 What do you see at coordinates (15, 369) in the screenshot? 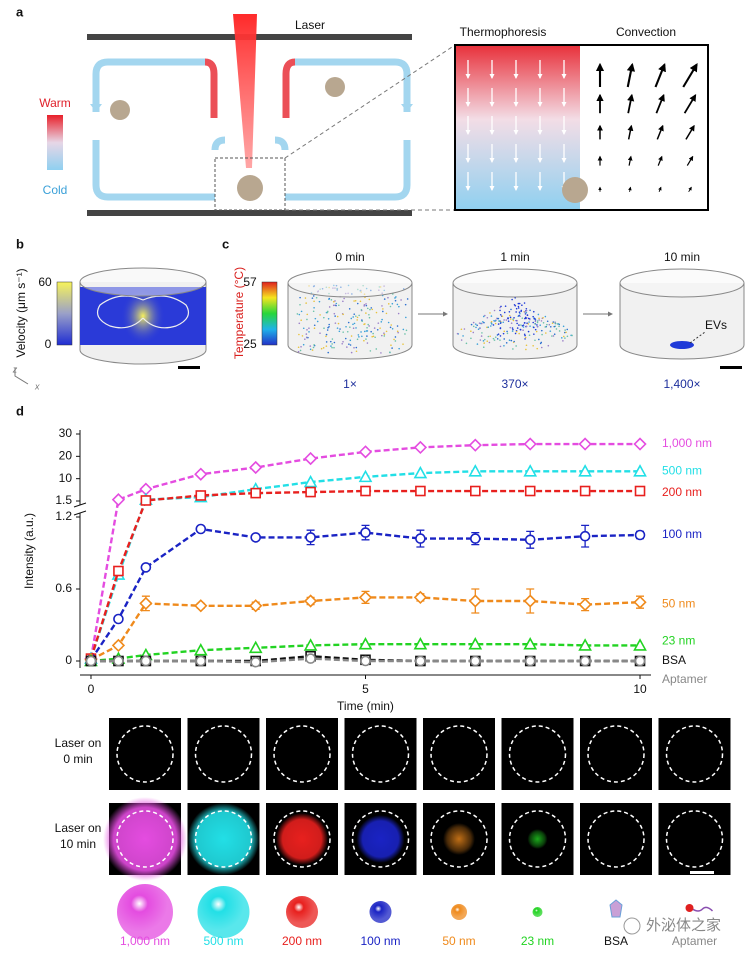
I see `axis-z: z` at bounding box center [15, 369].